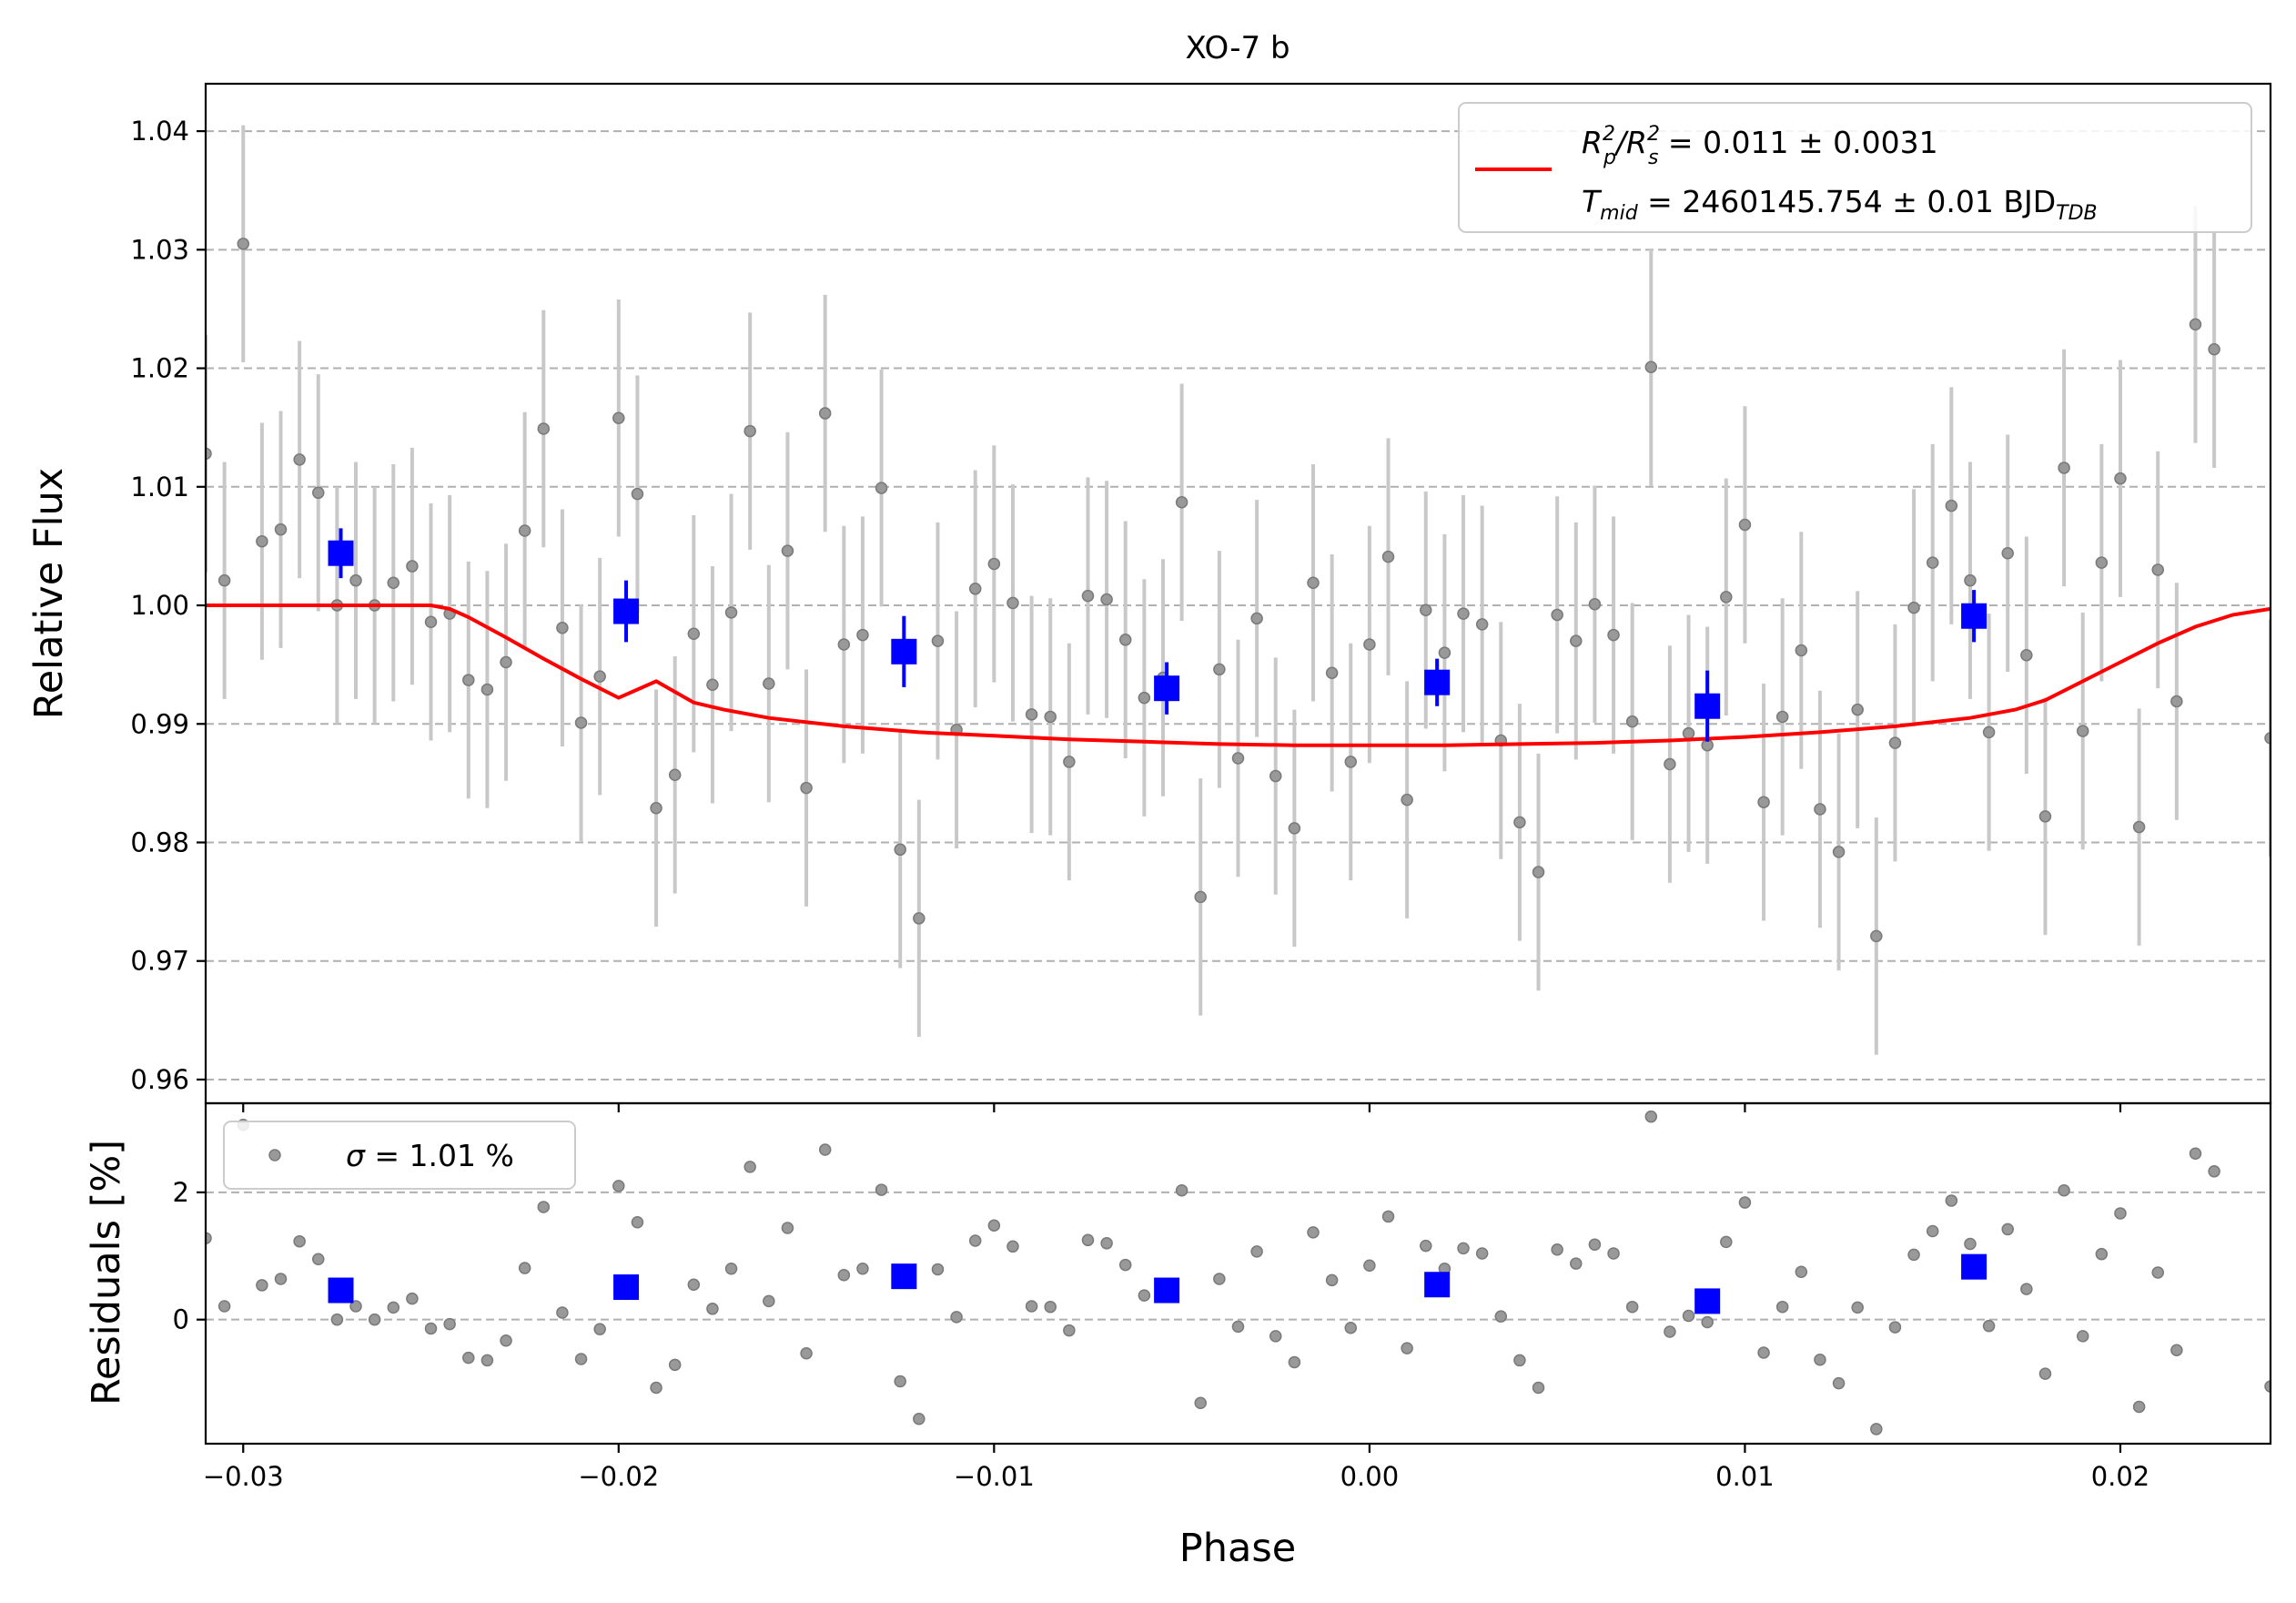  What do you see at coordinates (160, 1079) in the screenshot?
I see `flux-y-tick-label: 0.96` at bounding box center [160, 1079].